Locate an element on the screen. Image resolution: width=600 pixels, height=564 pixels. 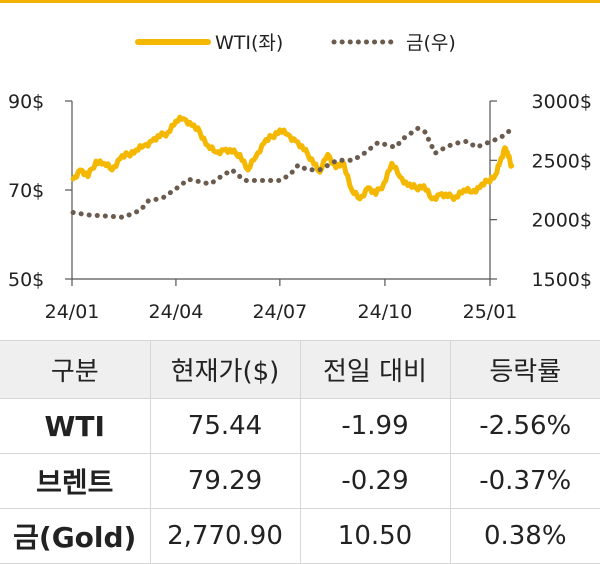
gold-price-line is located at coordinates (292, 172).